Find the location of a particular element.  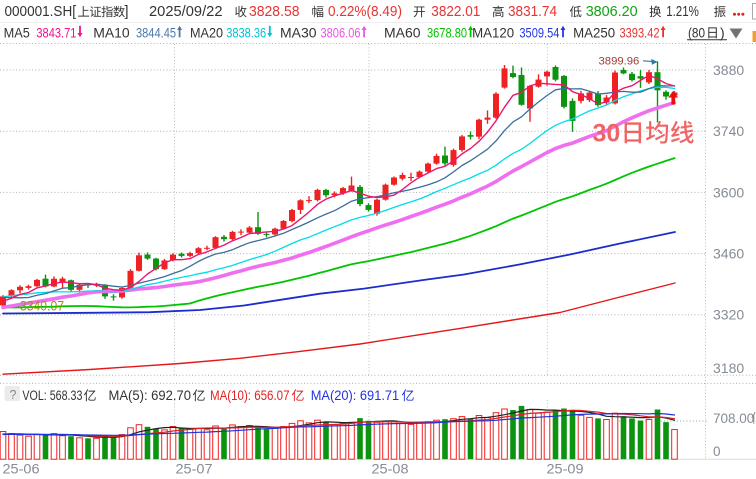

svg-text: 25-08 is located at coordinates (390, 469).